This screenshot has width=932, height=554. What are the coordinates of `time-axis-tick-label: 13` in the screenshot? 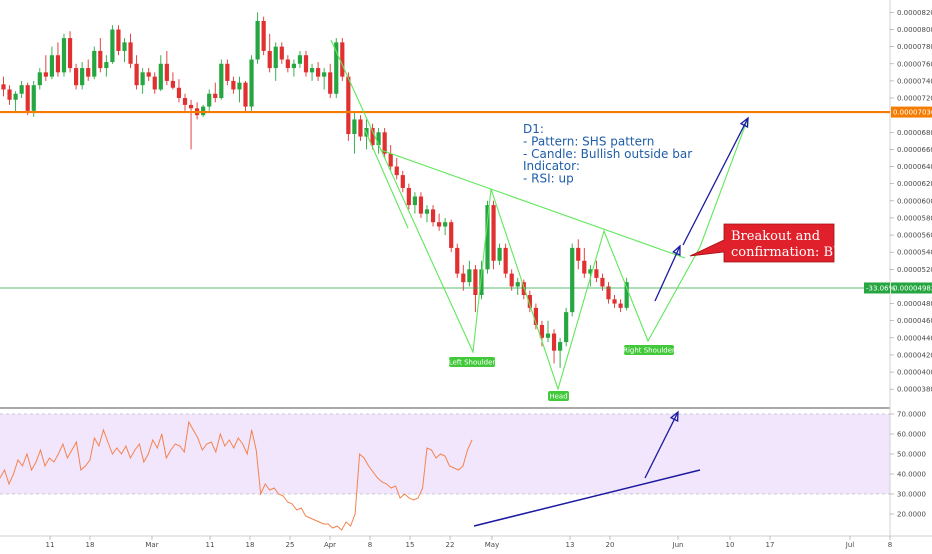 It's located at (570, 545).